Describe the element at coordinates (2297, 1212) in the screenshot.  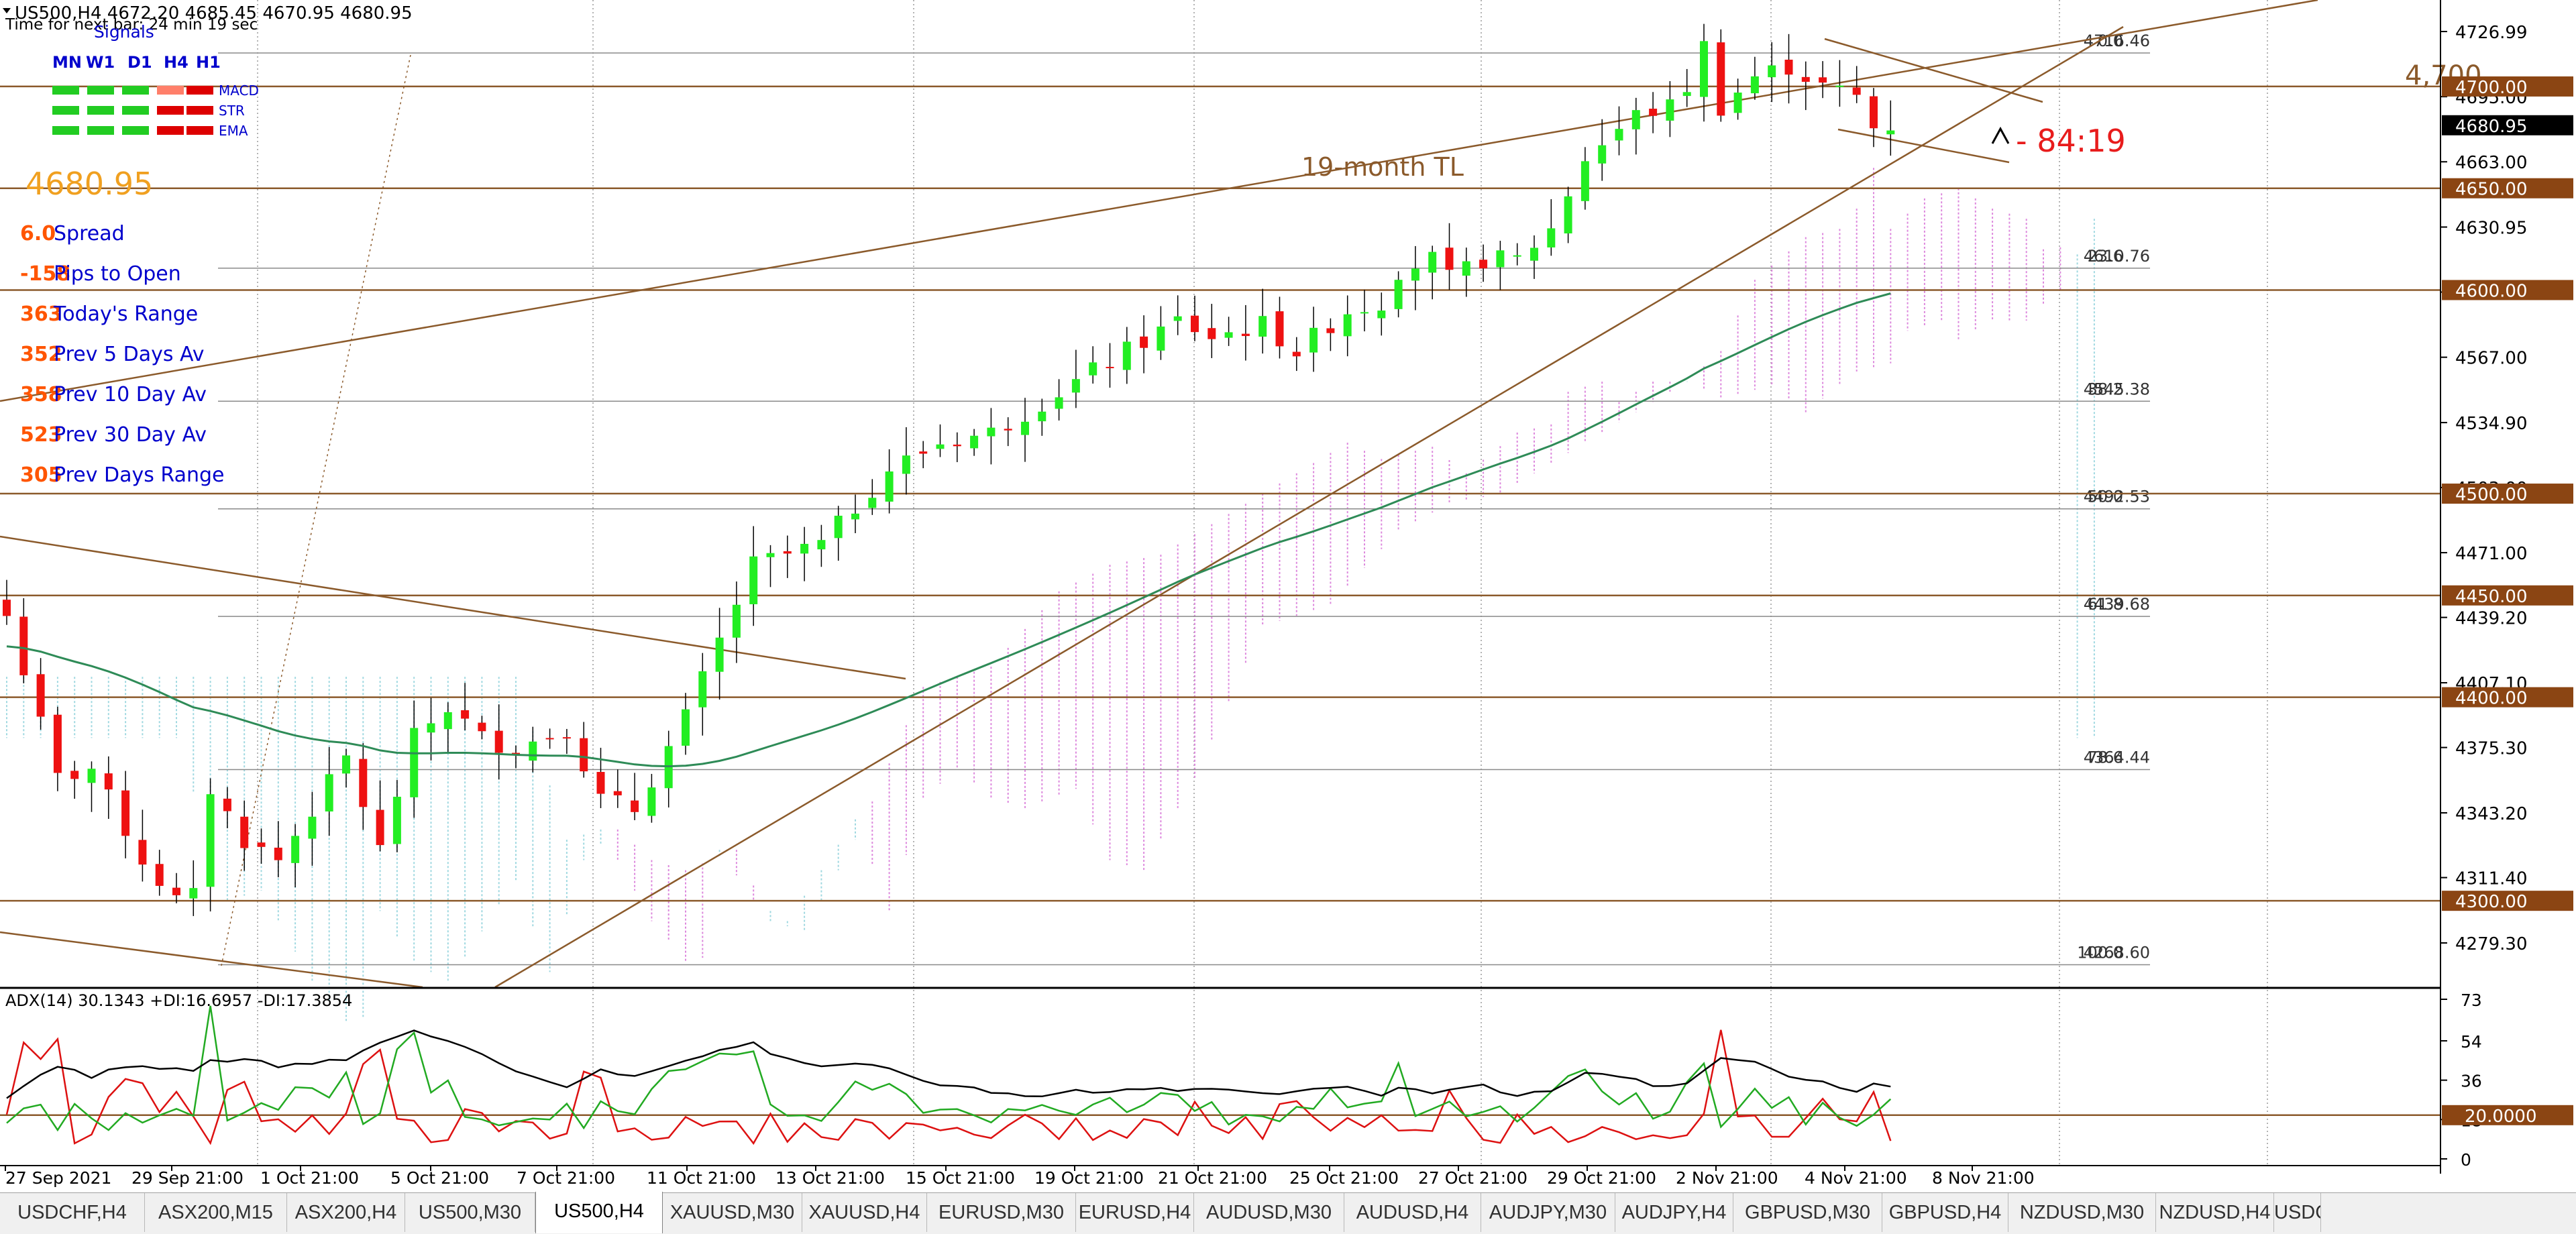
I see `tab-usdc: USDC` at that location.